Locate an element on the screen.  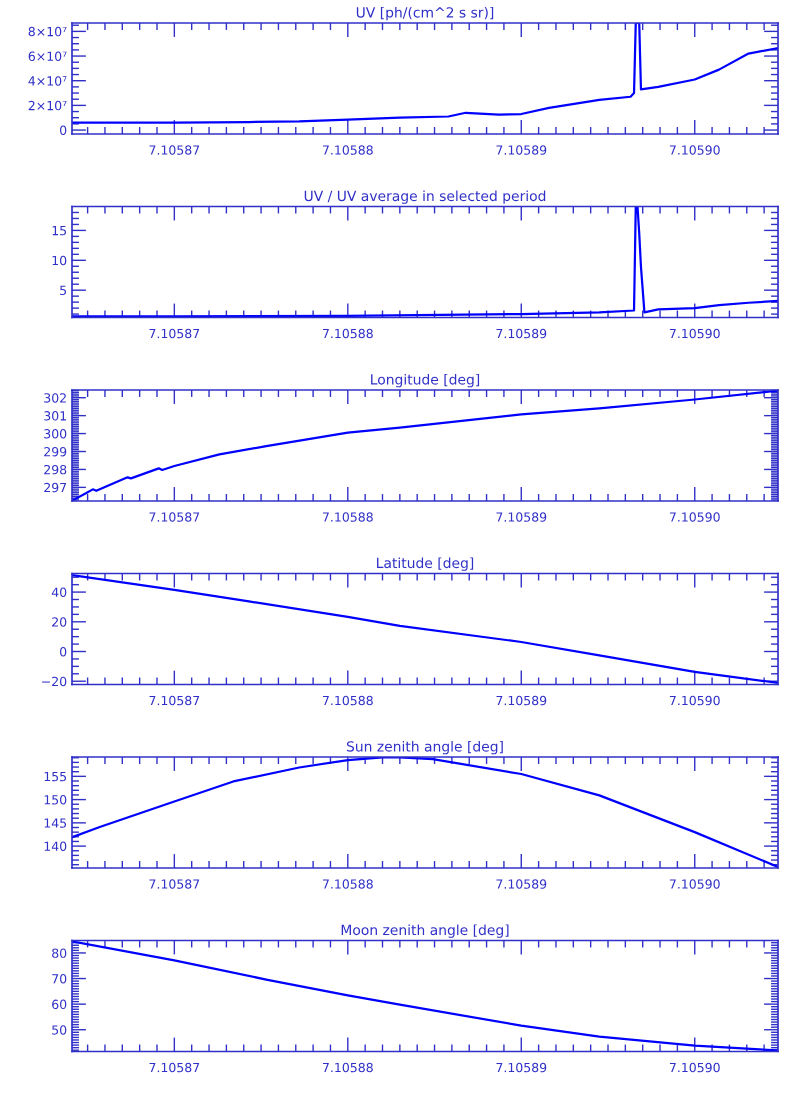
y-tick-label: 80 is located at coordinates (59, 953).